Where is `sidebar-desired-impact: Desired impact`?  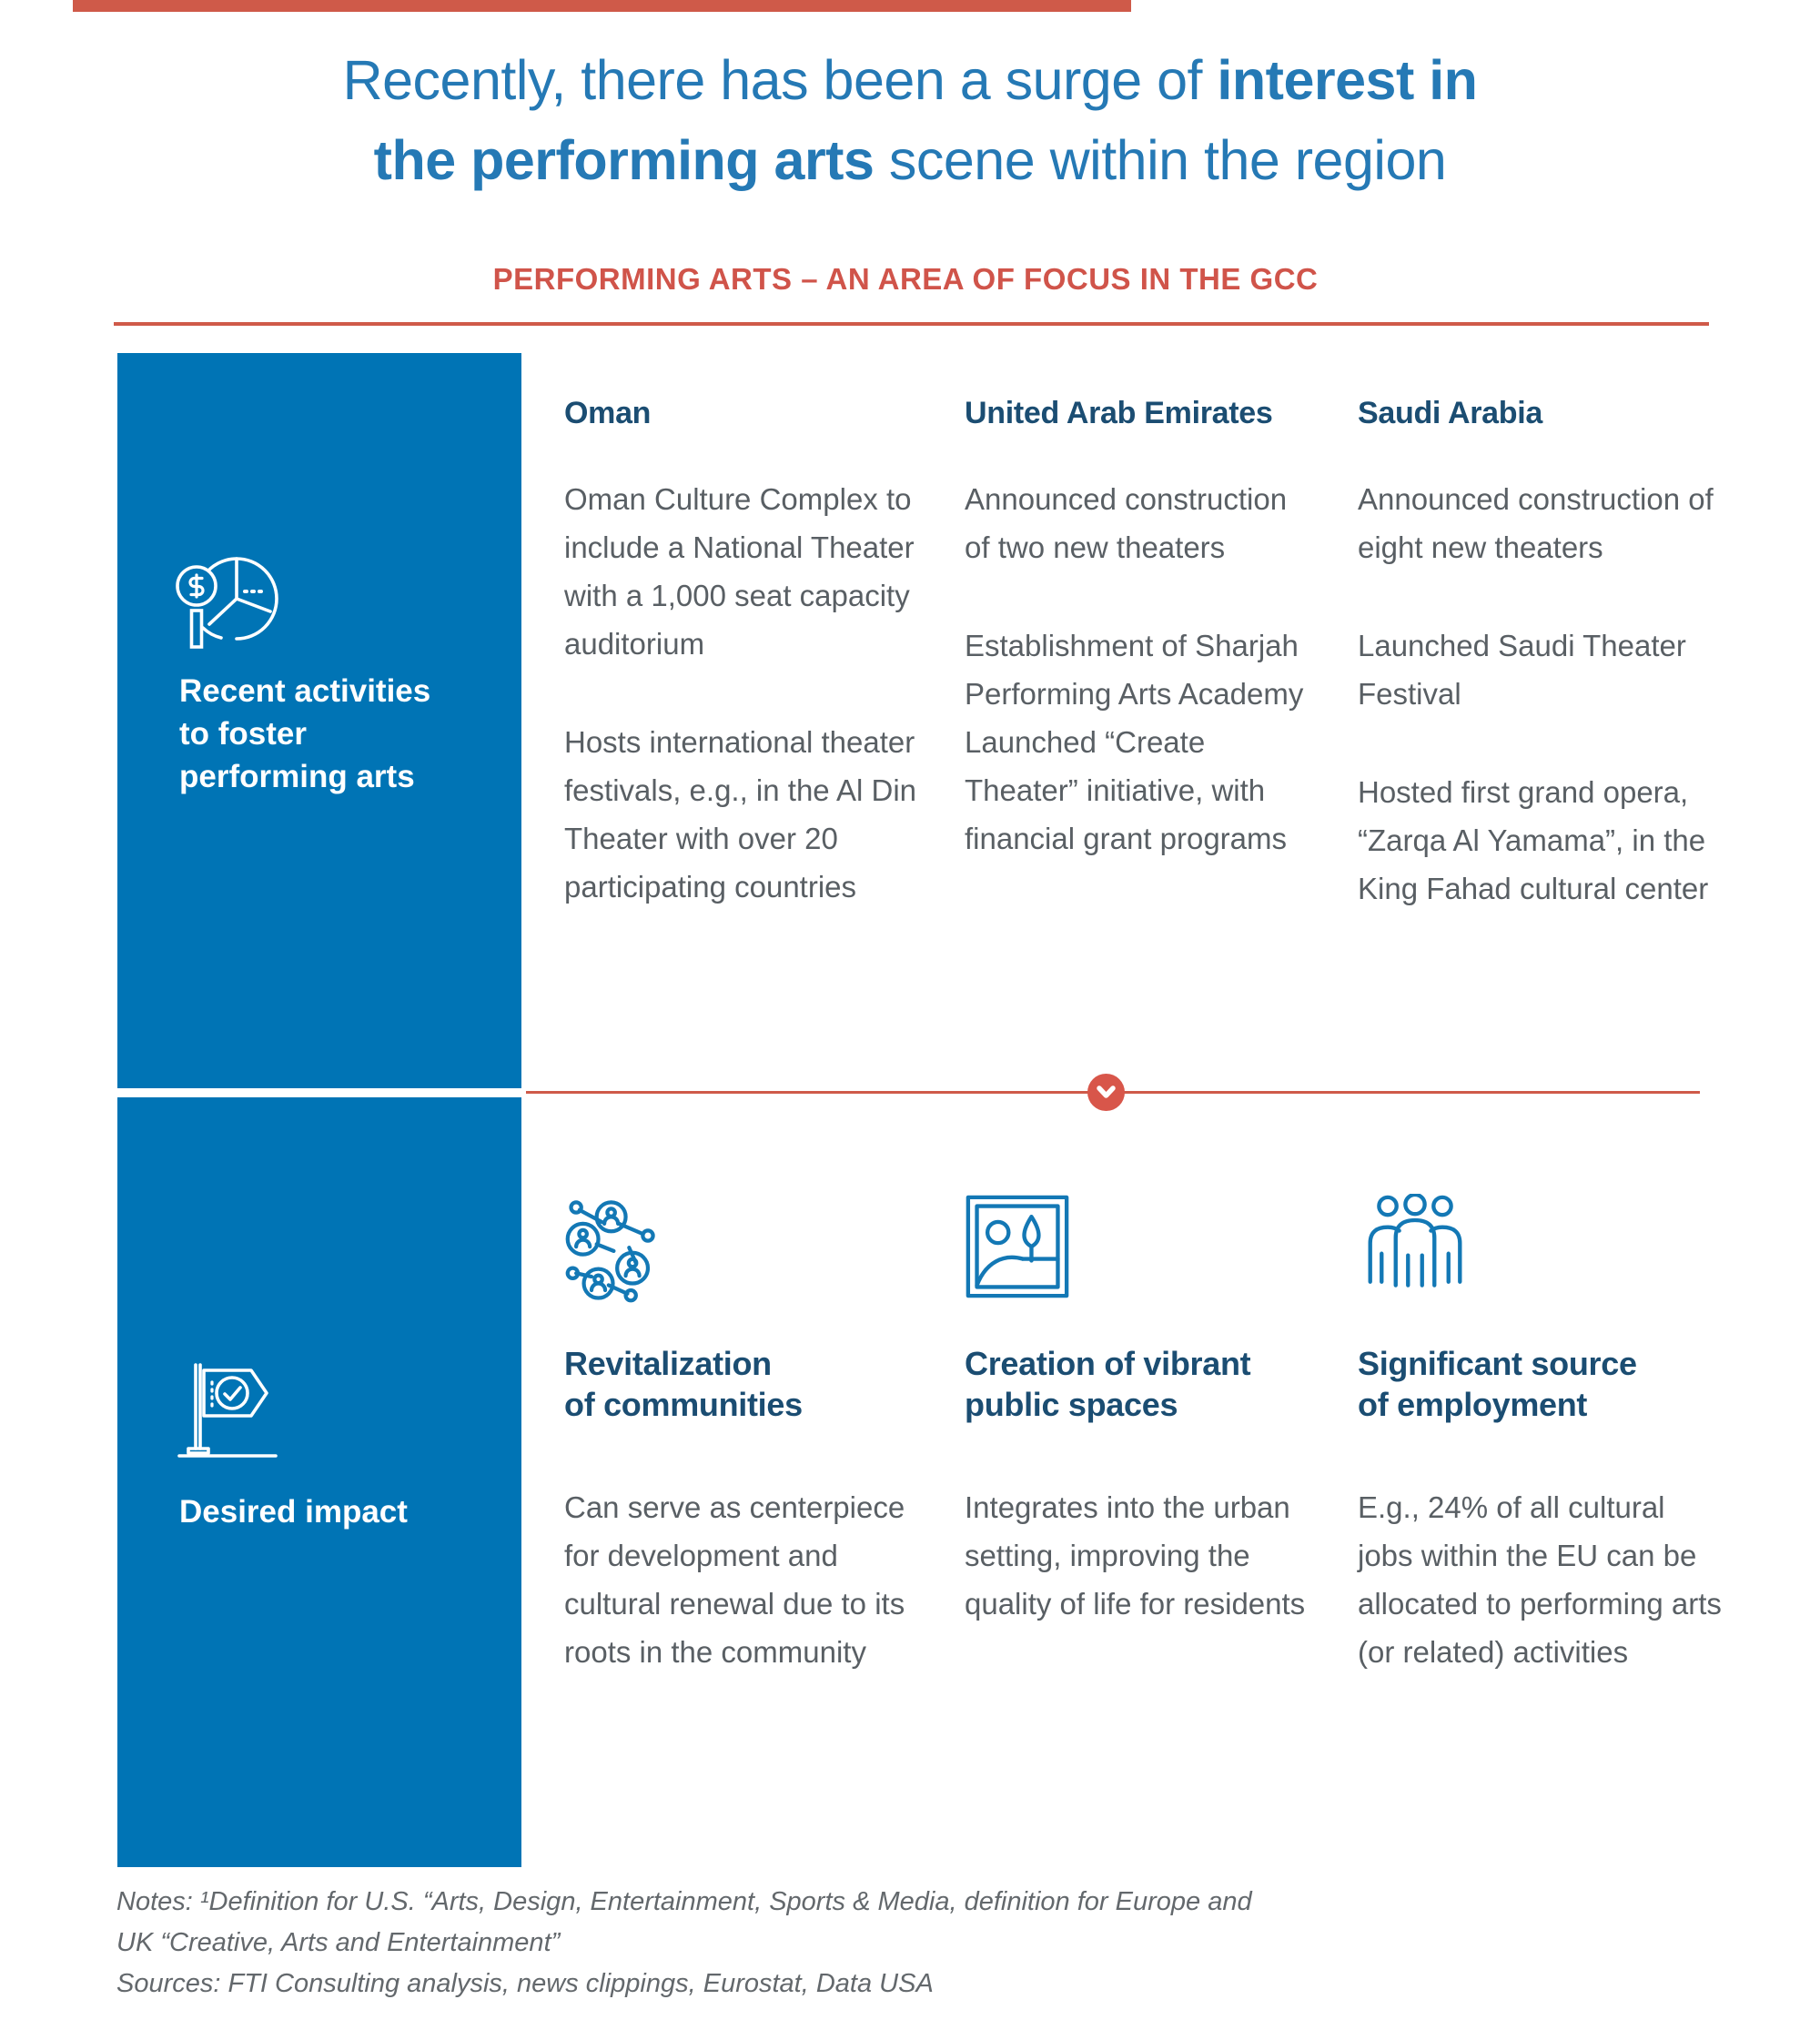
sidebar-desired-impact: Desired impact is located at coordinates (319, 1482).